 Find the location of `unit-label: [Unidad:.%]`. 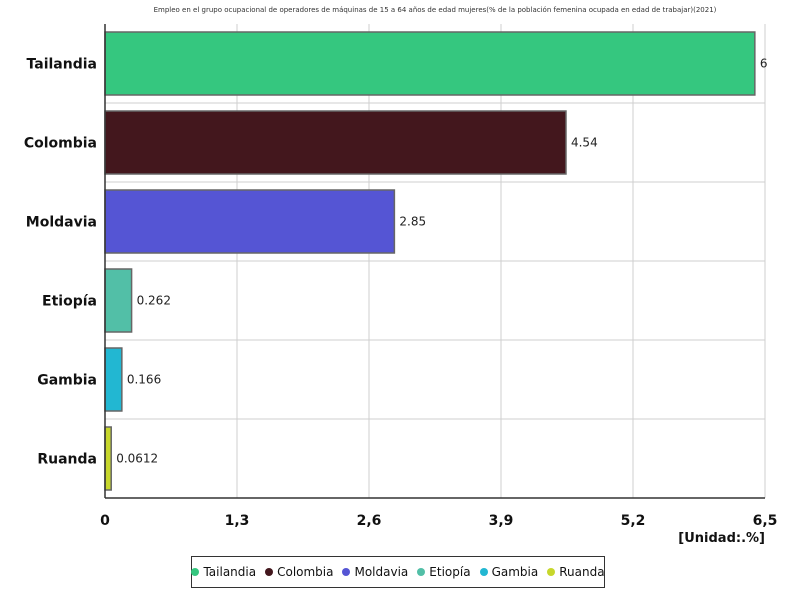

unit-label: [Unidad:.%] is located at coordinates (721, 538).